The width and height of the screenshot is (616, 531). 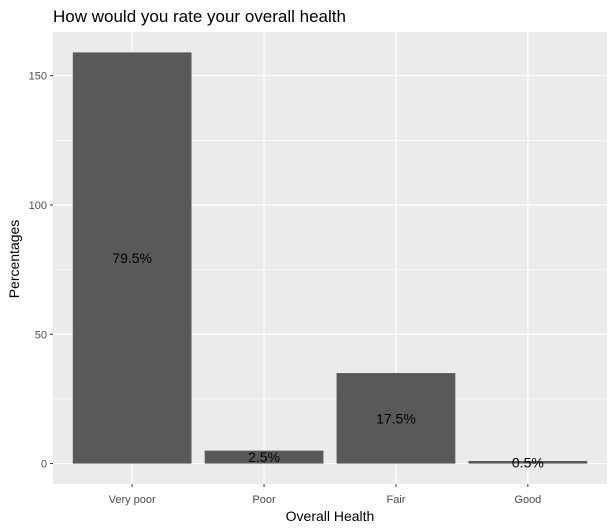 I want to click on x-axis-title: Overall Health, so click(x=330, y=516).